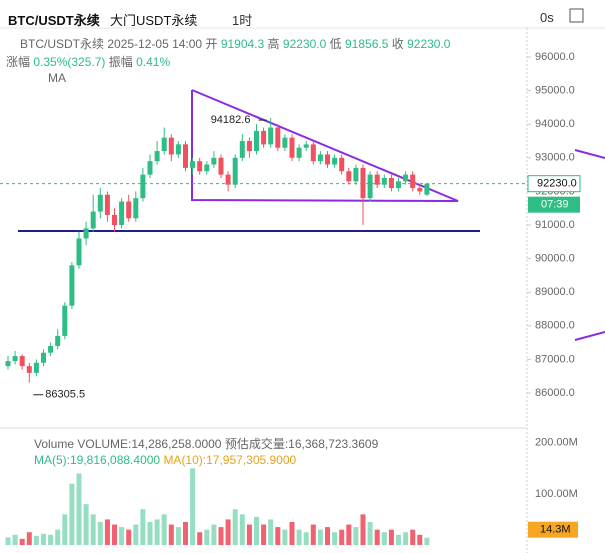  What do you see at coordinates (555, 393) in the screenshot?
I see `y-tick-label: 86000.0` at bounding box center [555, 393].